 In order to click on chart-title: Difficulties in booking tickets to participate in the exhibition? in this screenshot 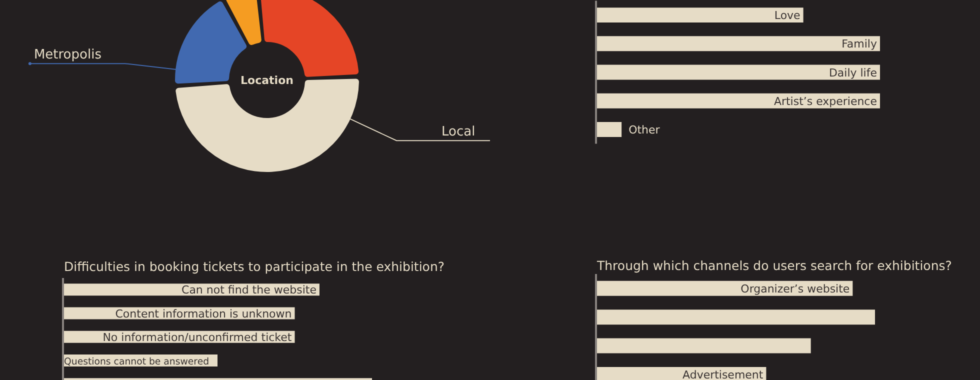, I will do `click(254, 266)`.